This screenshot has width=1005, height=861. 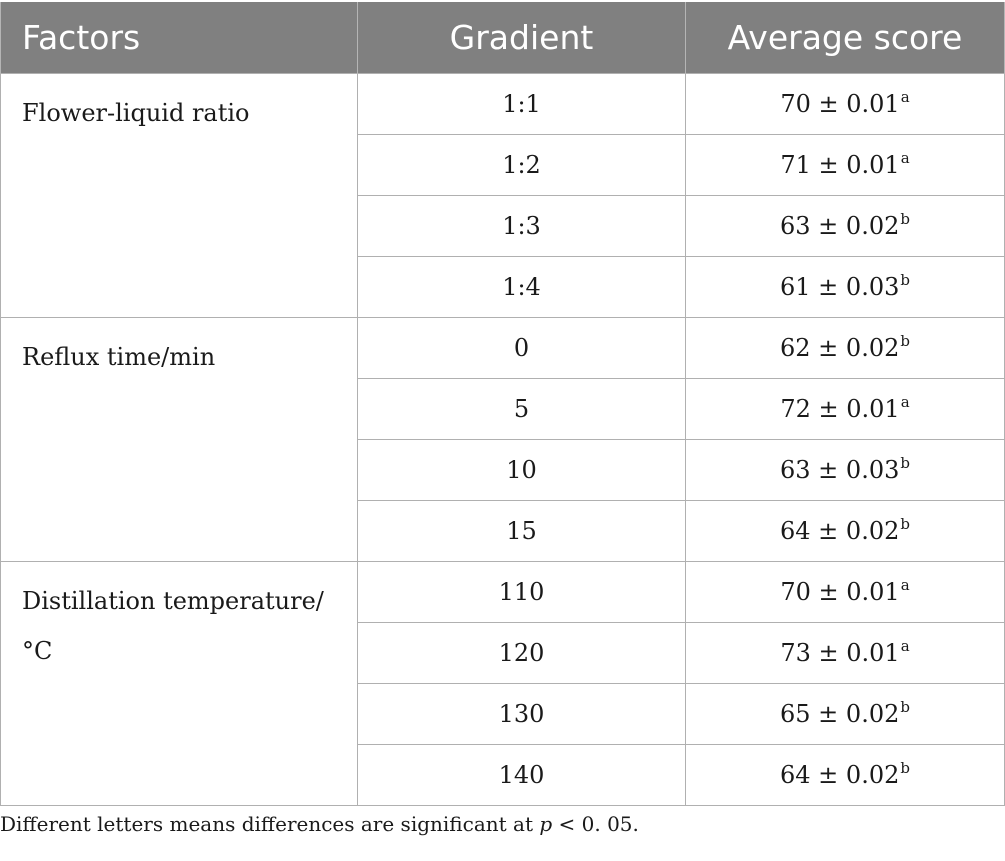 I want to click on table-row: 10 63 ± 0.03b, so click(x=503, y=470).